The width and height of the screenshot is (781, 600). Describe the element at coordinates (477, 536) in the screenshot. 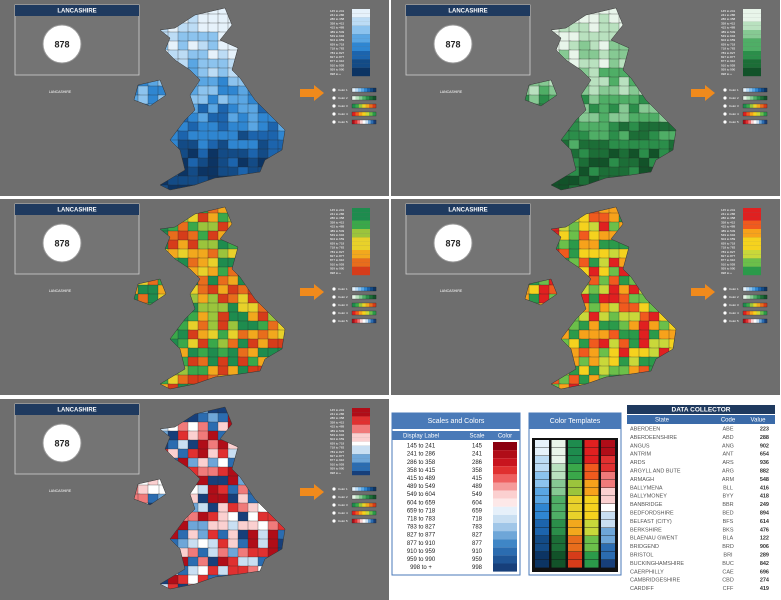

I see `scale-value: 827` at that location.